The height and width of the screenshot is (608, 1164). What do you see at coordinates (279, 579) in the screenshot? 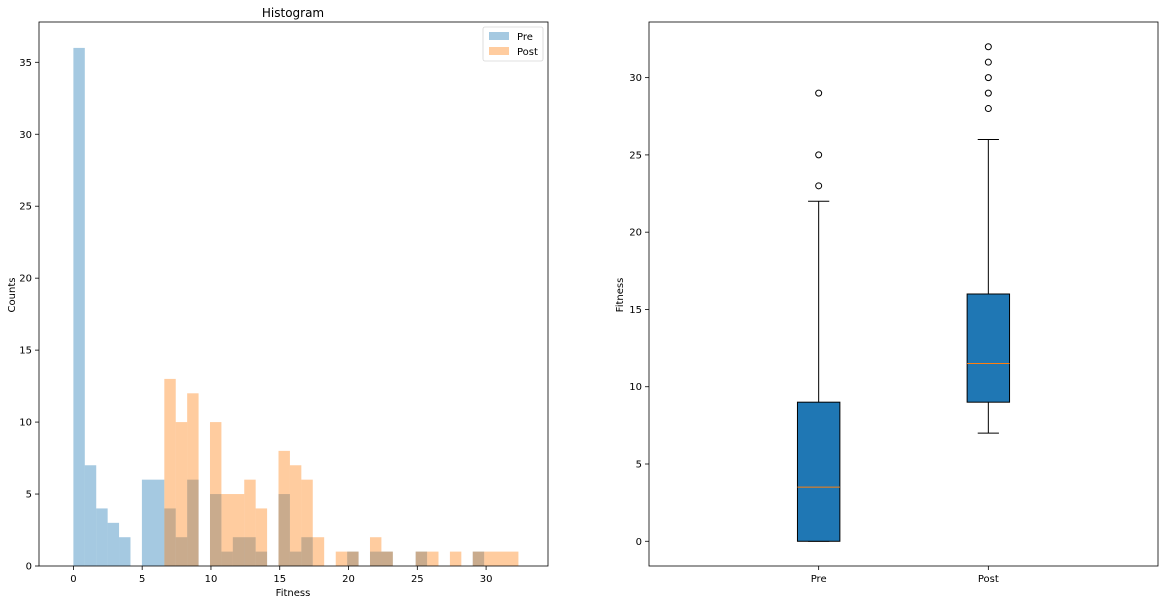
I see `hist-x-tick-label: 15` at bounding box center [279, 579].